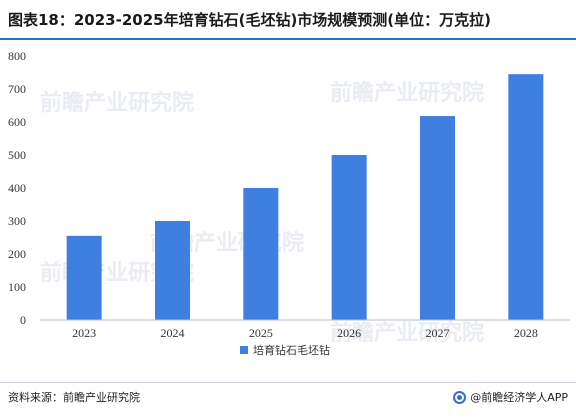 The width and height of the screenshot is (576, 417). Describe the element at coordinates (526, 333) in the screenshot. I see `x-tick-label: 2028` at that location.